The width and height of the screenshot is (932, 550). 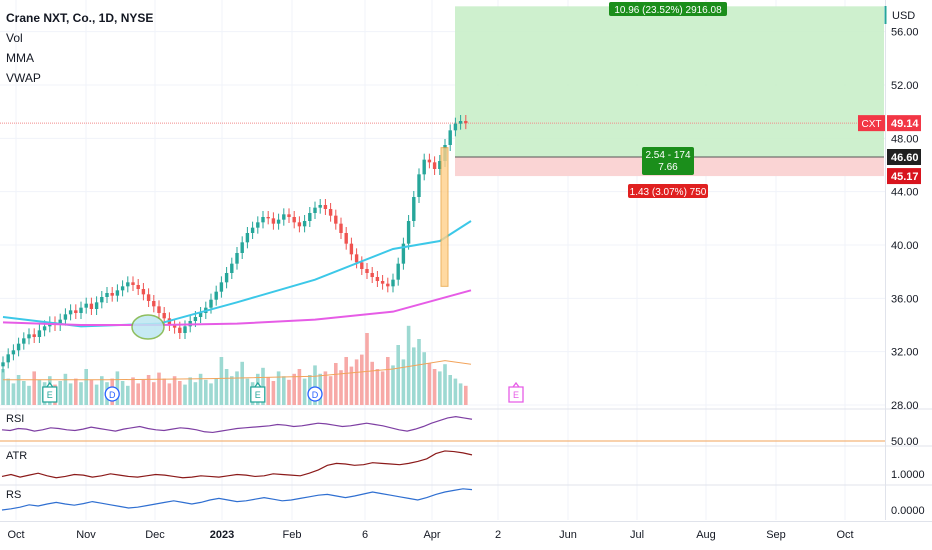 I want to click on time-axis: Oct Nov Dec 2023 Feb 6 Apr 2 Jun Jul Aug Sep Oct, so click(x=466, y=531).